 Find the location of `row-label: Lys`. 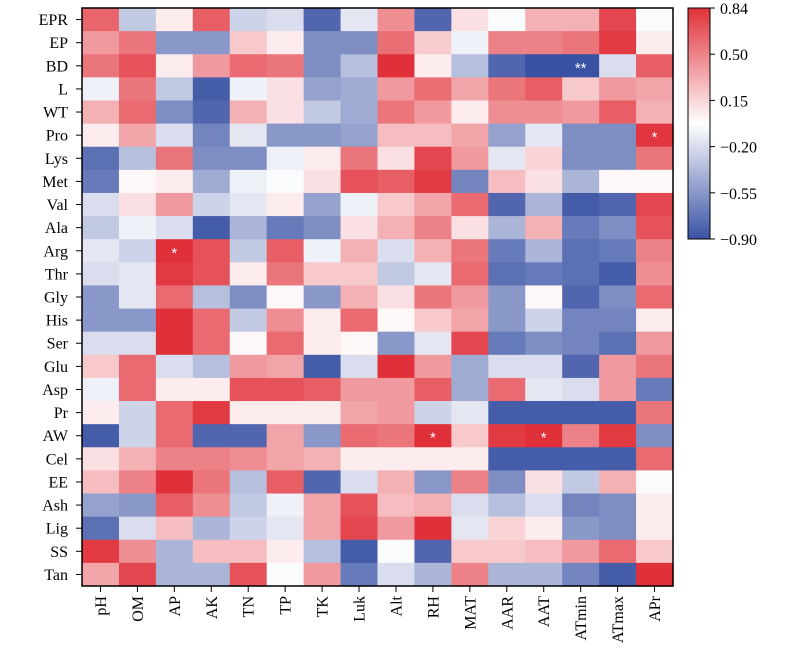

row-label: Lys is located at coordinates (56, 159).